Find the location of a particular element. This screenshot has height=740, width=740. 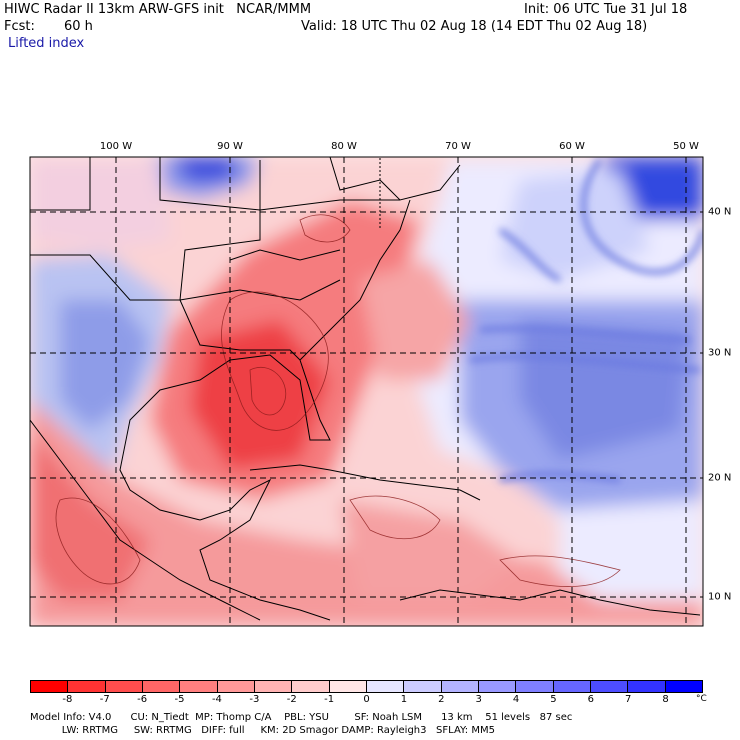

lon-label-100w: 100 W is located at coordinates (116, 146).